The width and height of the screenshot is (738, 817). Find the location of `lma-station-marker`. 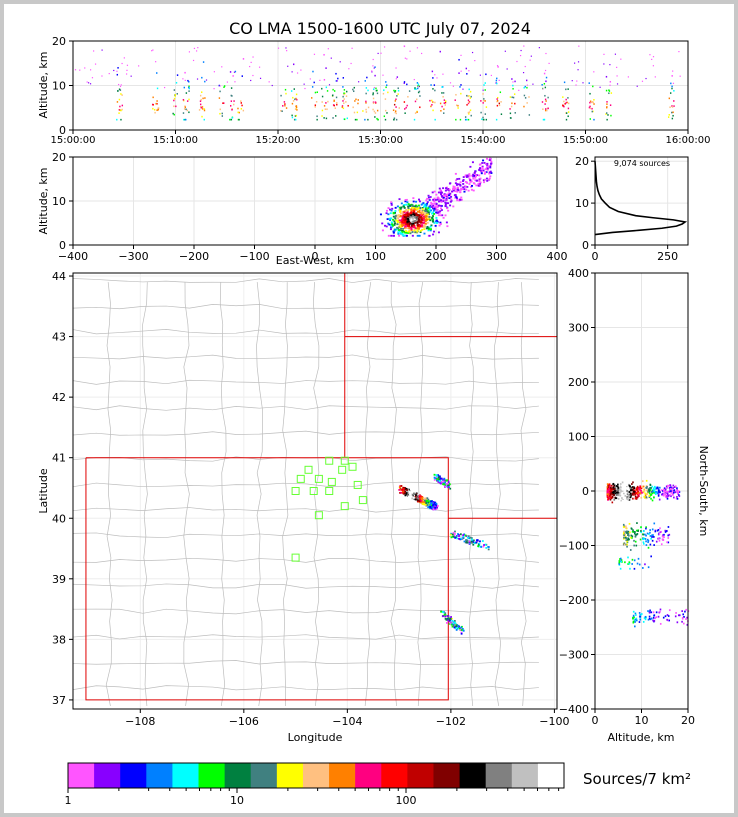

lma-station-marker is located at coordinates (308, 469).